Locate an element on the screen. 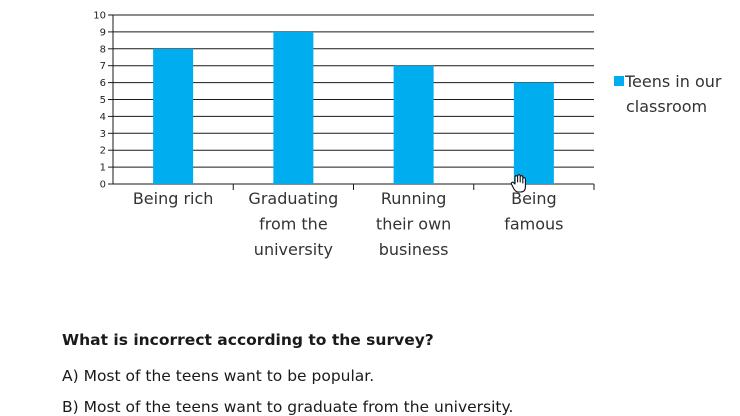 This screenshot has width=740, height=416. legend-label: Teens in our classroom is located at coordinates (673, 94).